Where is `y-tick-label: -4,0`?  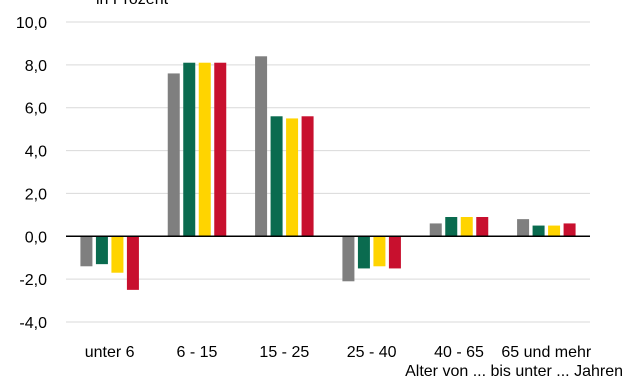
y-tick-label: -4,0 is located at coordinates (33, 323).